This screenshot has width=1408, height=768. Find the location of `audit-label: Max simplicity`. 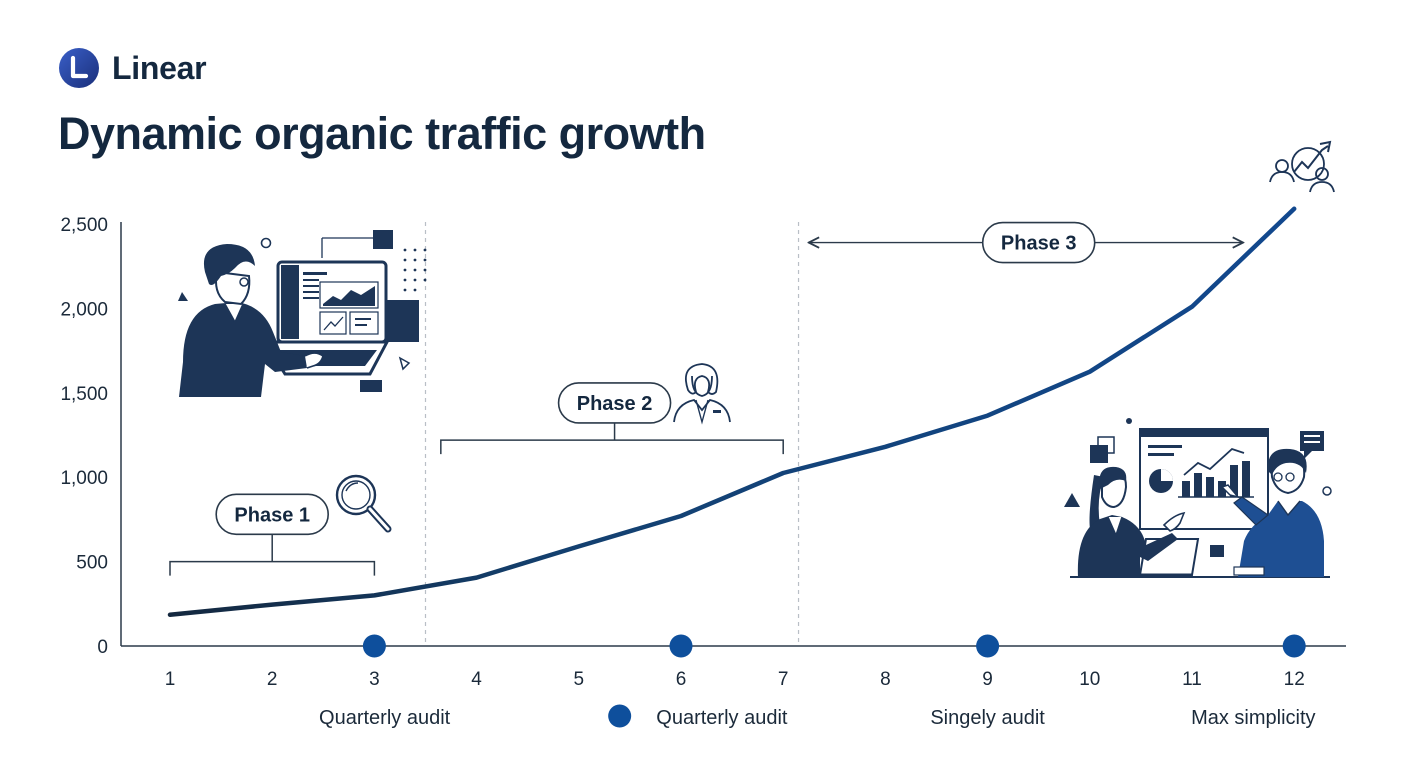

audit-label: Max simplicity is located at coordinates (1253, 718).